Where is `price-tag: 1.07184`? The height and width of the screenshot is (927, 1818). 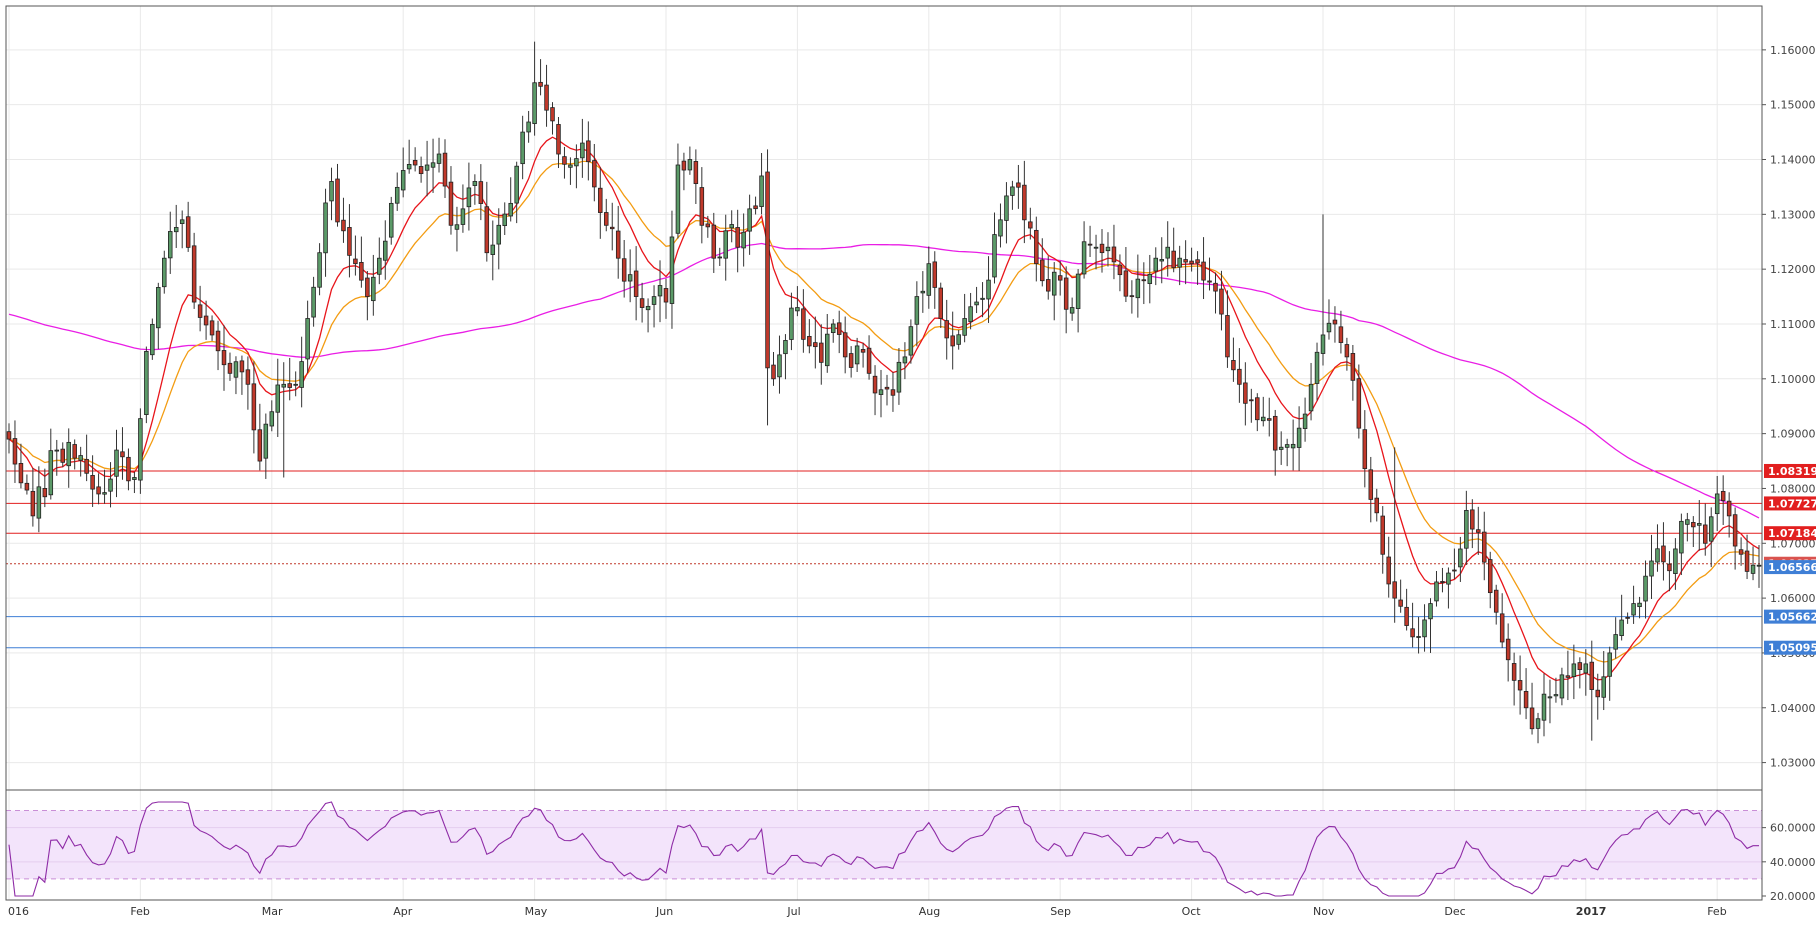
price-tag: 1.07184 is located at coordinates (1791, 533).